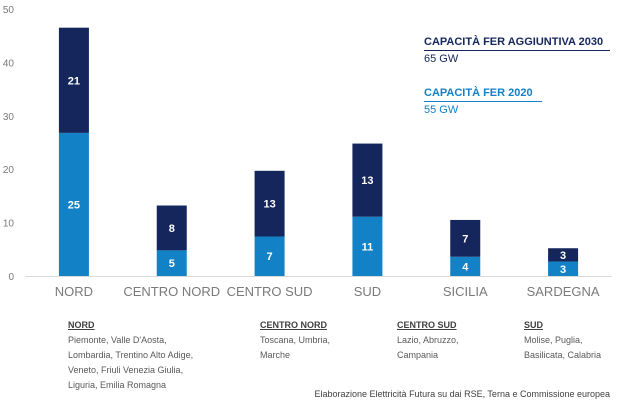 The height and width of the screenshot is (406, 618). I want to click on x-category-label: SUD, so click(367, 291).